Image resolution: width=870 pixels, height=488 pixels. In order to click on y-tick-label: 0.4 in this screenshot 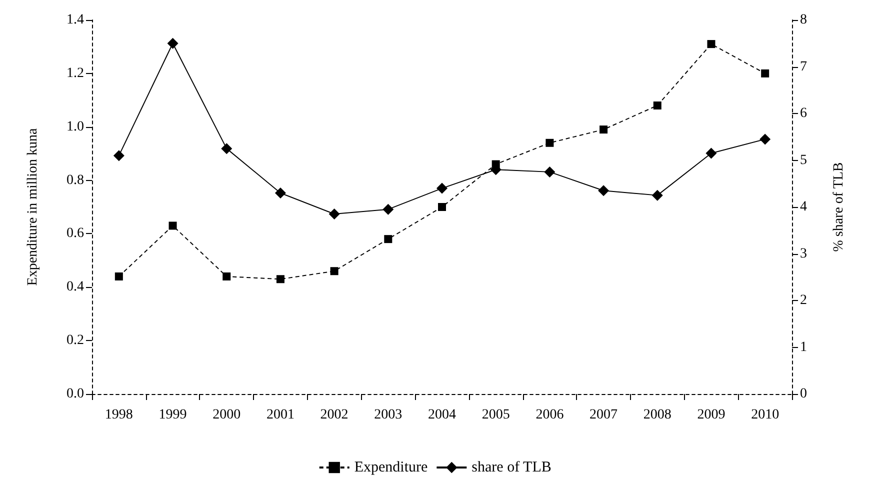, I will do `click(75, 287)`.